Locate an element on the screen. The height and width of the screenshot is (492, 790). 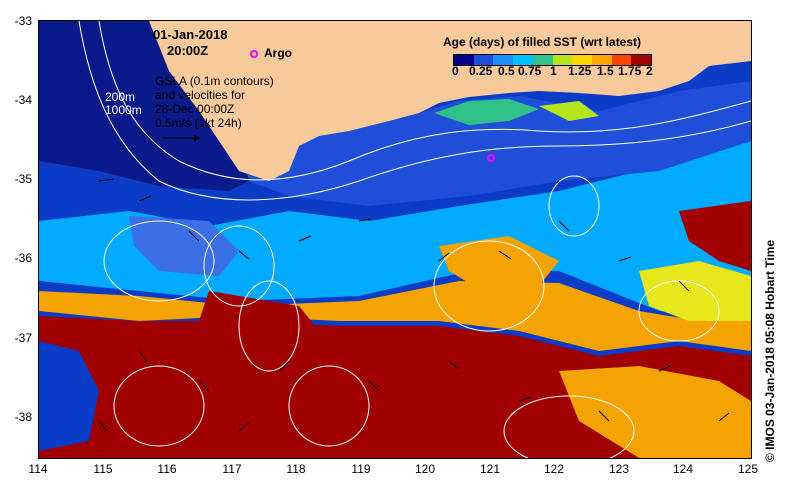
argo-label: Argo is located at coordinates (278, 53).